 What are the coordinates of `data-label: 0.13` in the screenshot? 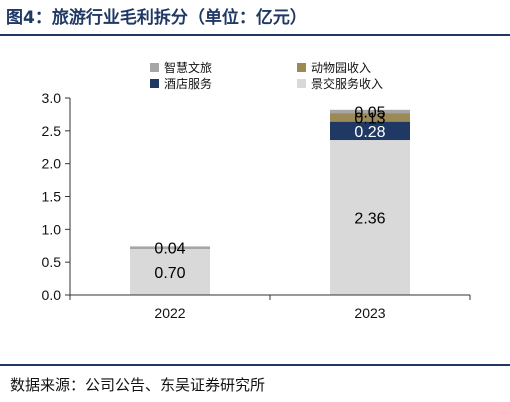 It's located at (369, 118).